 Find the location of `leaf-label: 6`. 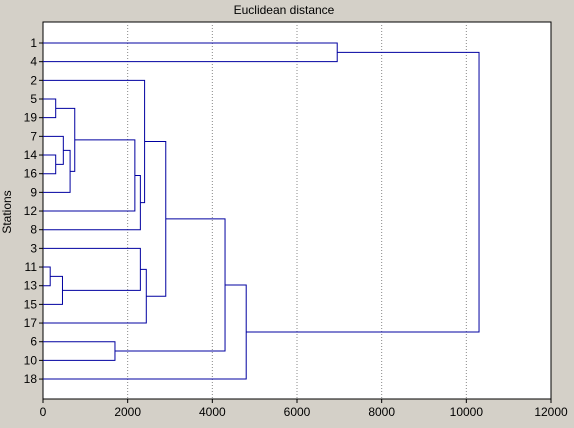

leaf-label: 6 is located at coordinates (33, 342).